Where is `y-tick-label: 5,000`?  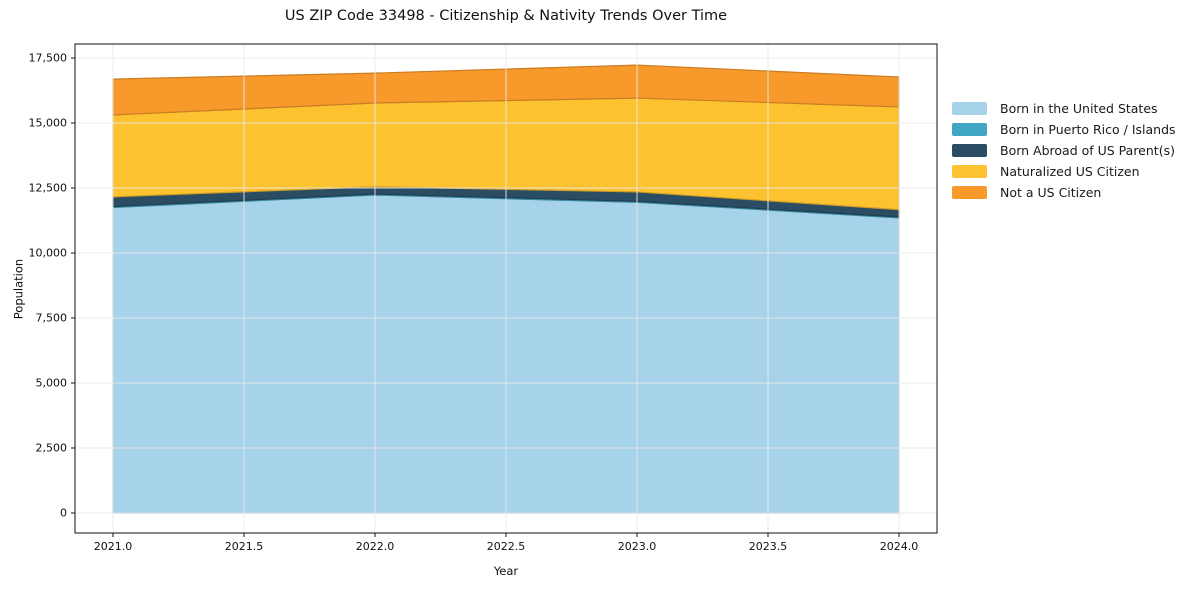
y-tick-label: 5,000 is located at coordinates (51, 383).